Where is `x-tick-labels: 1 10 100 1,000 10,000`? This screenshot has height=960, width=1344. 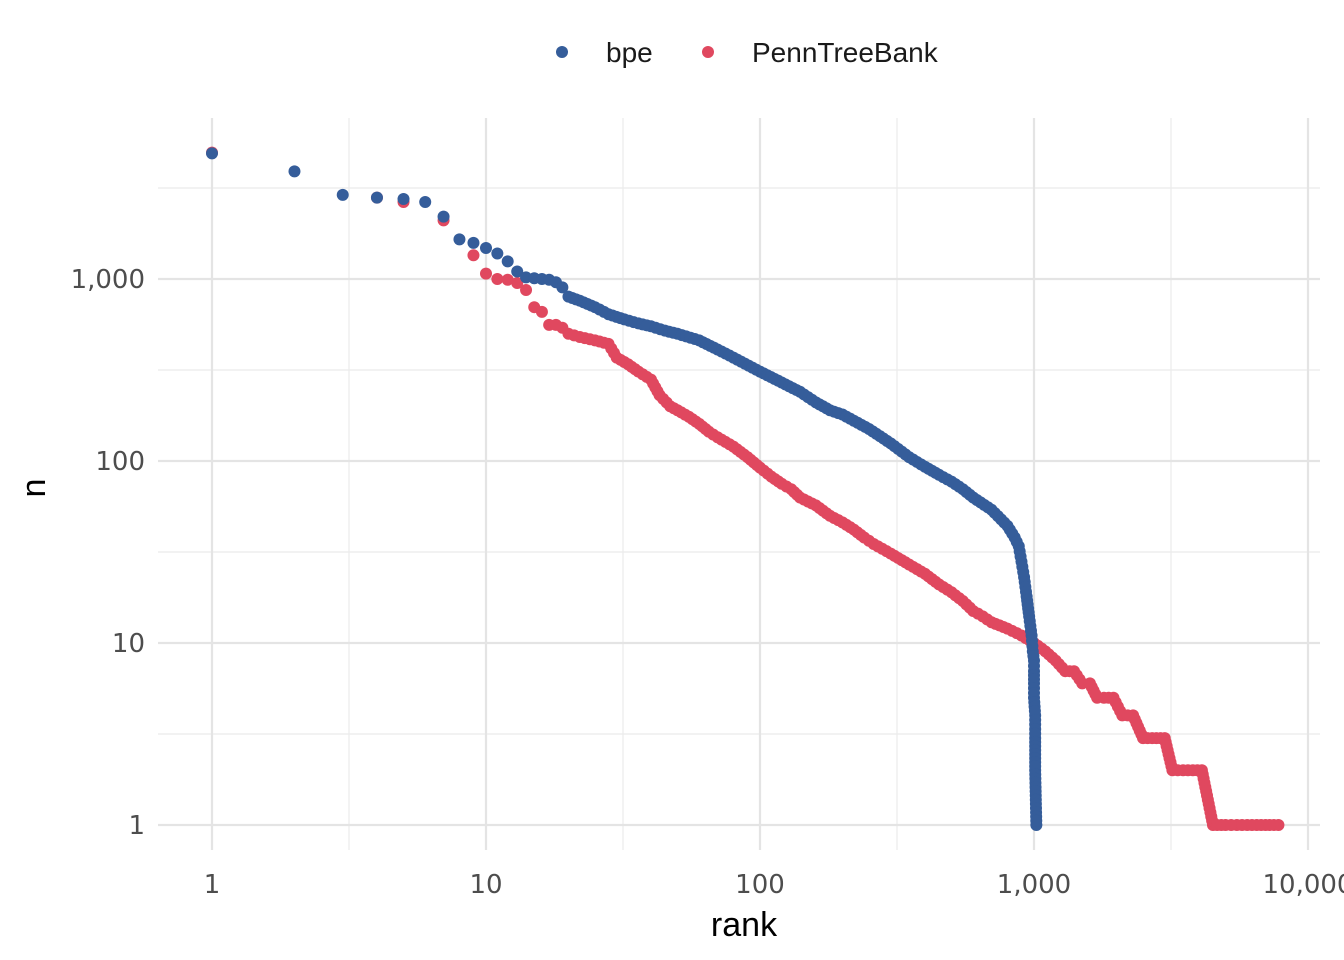
x-tick-labels: 1 10 100 1,000 10,000 is located at coordinates (774, 885).